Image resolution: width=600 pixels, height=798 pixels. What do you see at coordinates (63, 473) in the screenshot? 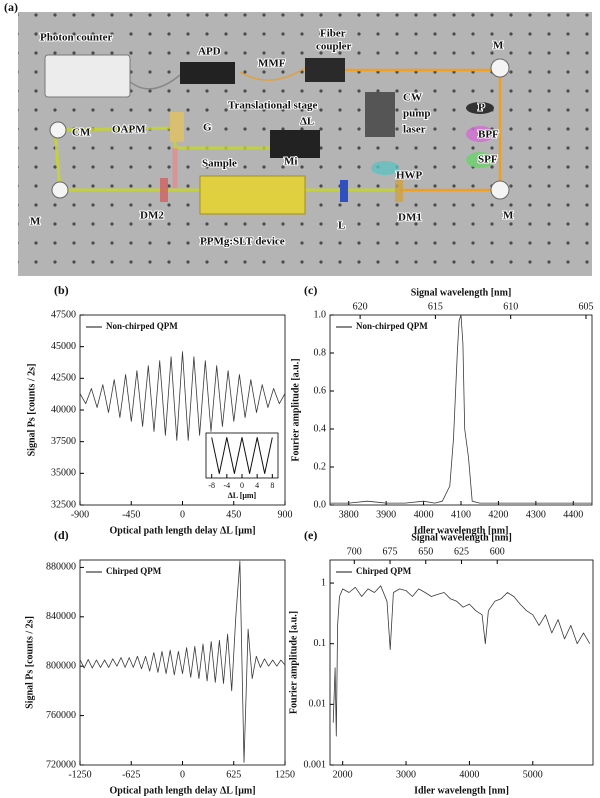
I see `y-tick-label: 35000` at bounding box center [63, 473].